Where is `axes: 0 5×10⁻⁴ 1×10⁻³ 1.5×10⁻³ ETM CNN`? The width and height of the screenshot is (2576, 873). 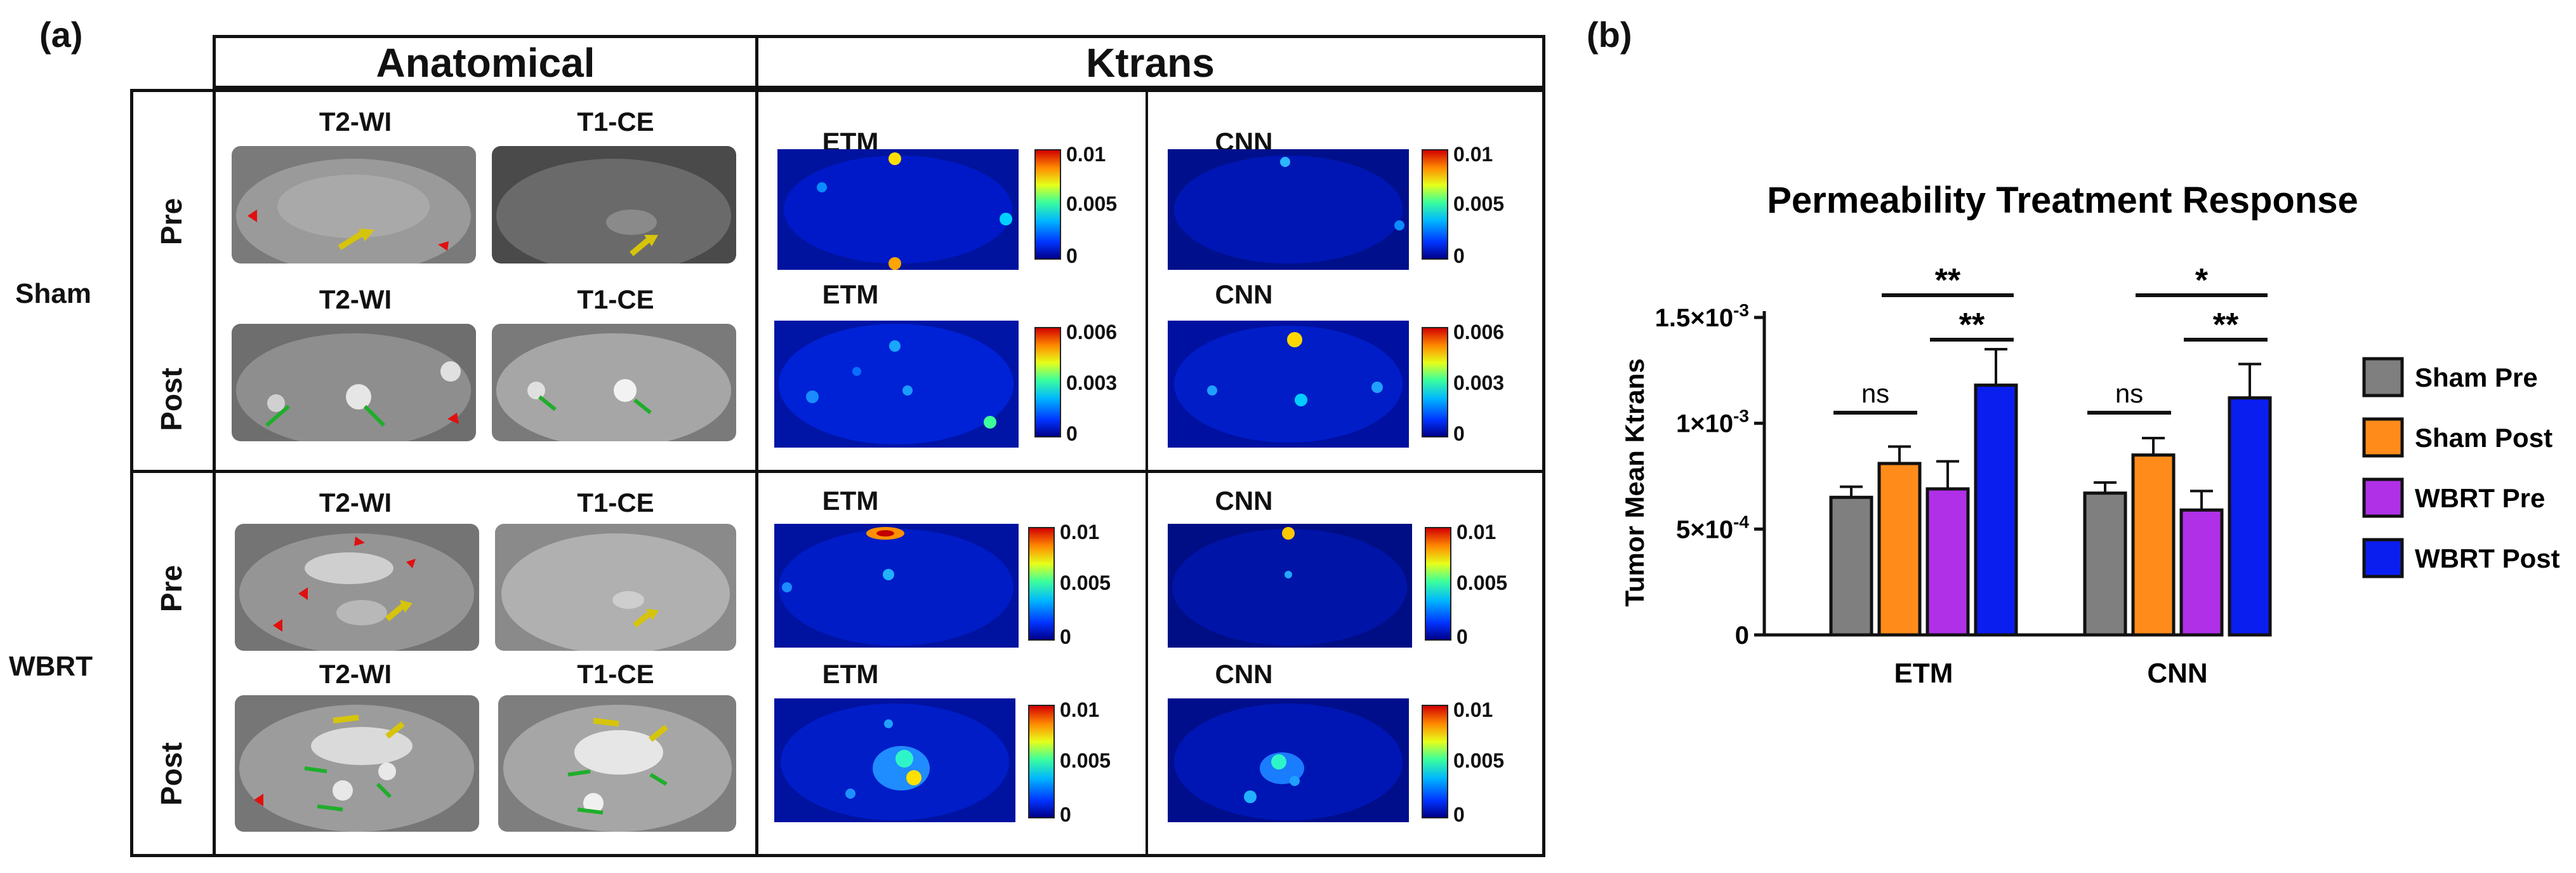 axes: 0 5×10⁻⁴ 1×10⁻³ 1.5×10⁻³ ETM CNN is located at coordinates (1938, 494).